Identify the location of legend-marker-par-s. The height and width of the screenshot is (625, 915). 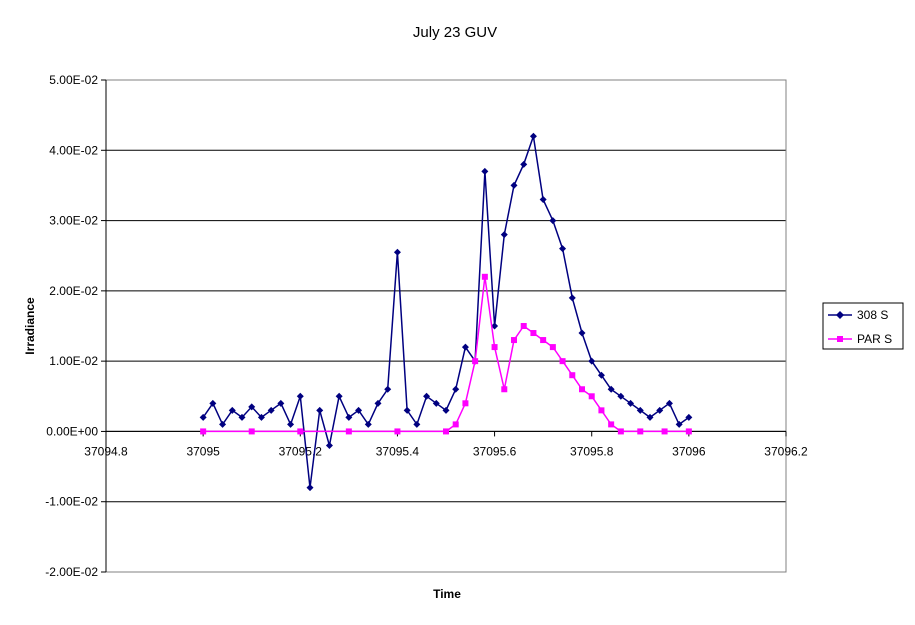
(840, 339).